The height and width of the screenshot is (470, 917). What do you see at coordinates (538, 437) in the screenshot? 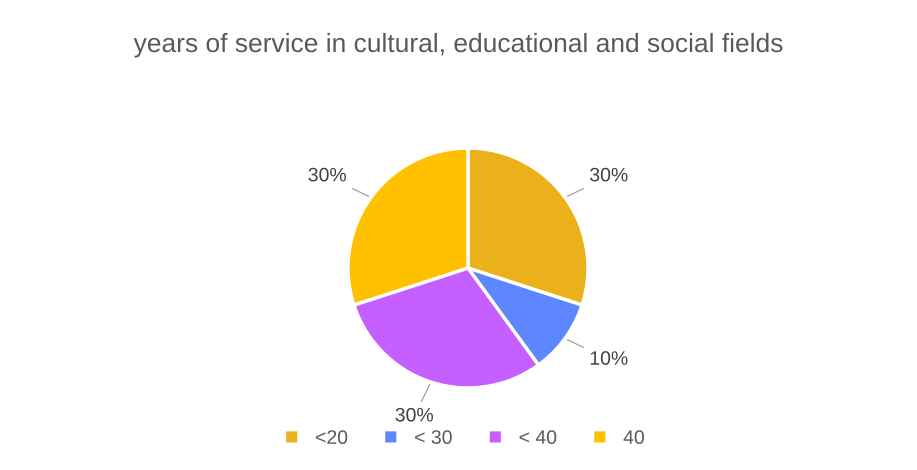
I see `legend-label: < 40` at bounding box center [538, 437].